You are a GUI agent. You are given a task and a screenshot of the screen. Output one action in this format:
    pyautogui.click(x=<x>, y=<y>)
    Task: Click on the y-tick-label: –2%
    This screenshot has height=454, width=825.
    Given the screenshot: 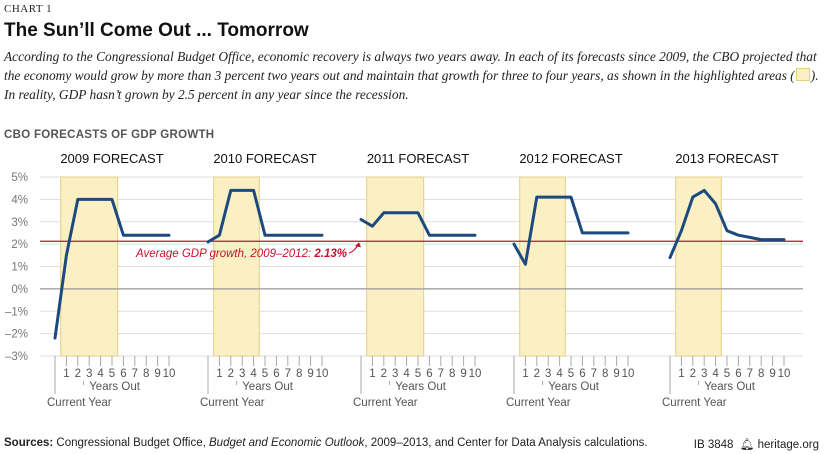 What is the action you would take?
    pyautogui.click(x=16, y=335)
    